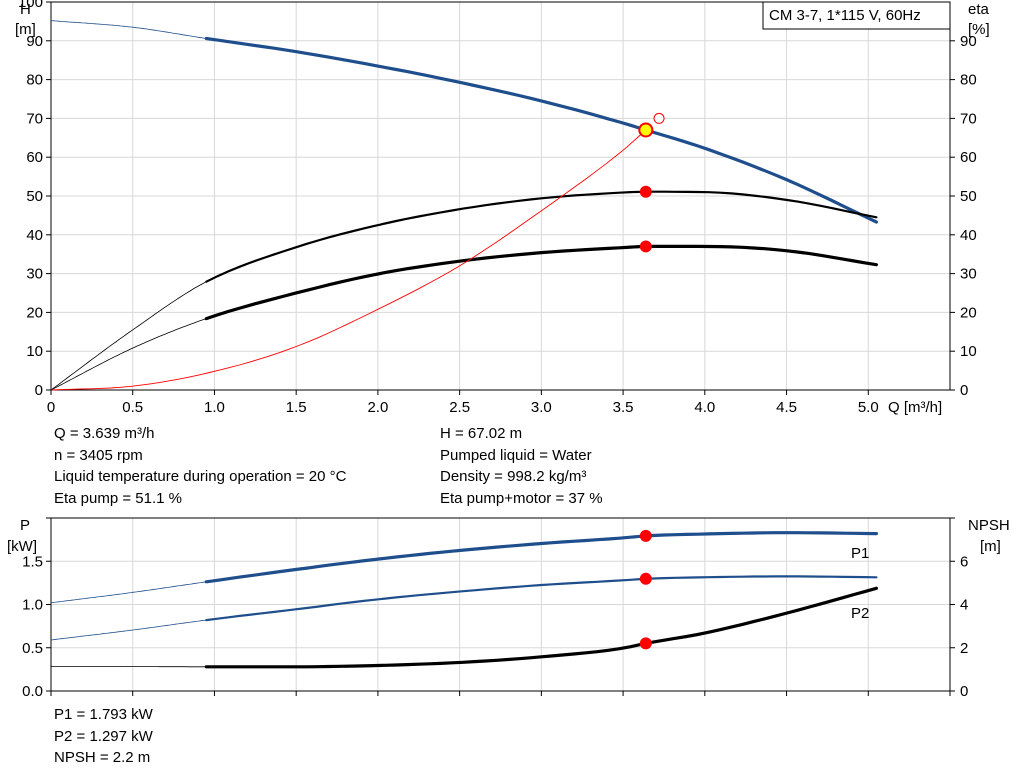 This screenshot has width=1024, height=781. What do you see at coordinates (34, 312) in the screenshot?
I see `y-tick-label-left: 20` at bounding box center [34, 312].